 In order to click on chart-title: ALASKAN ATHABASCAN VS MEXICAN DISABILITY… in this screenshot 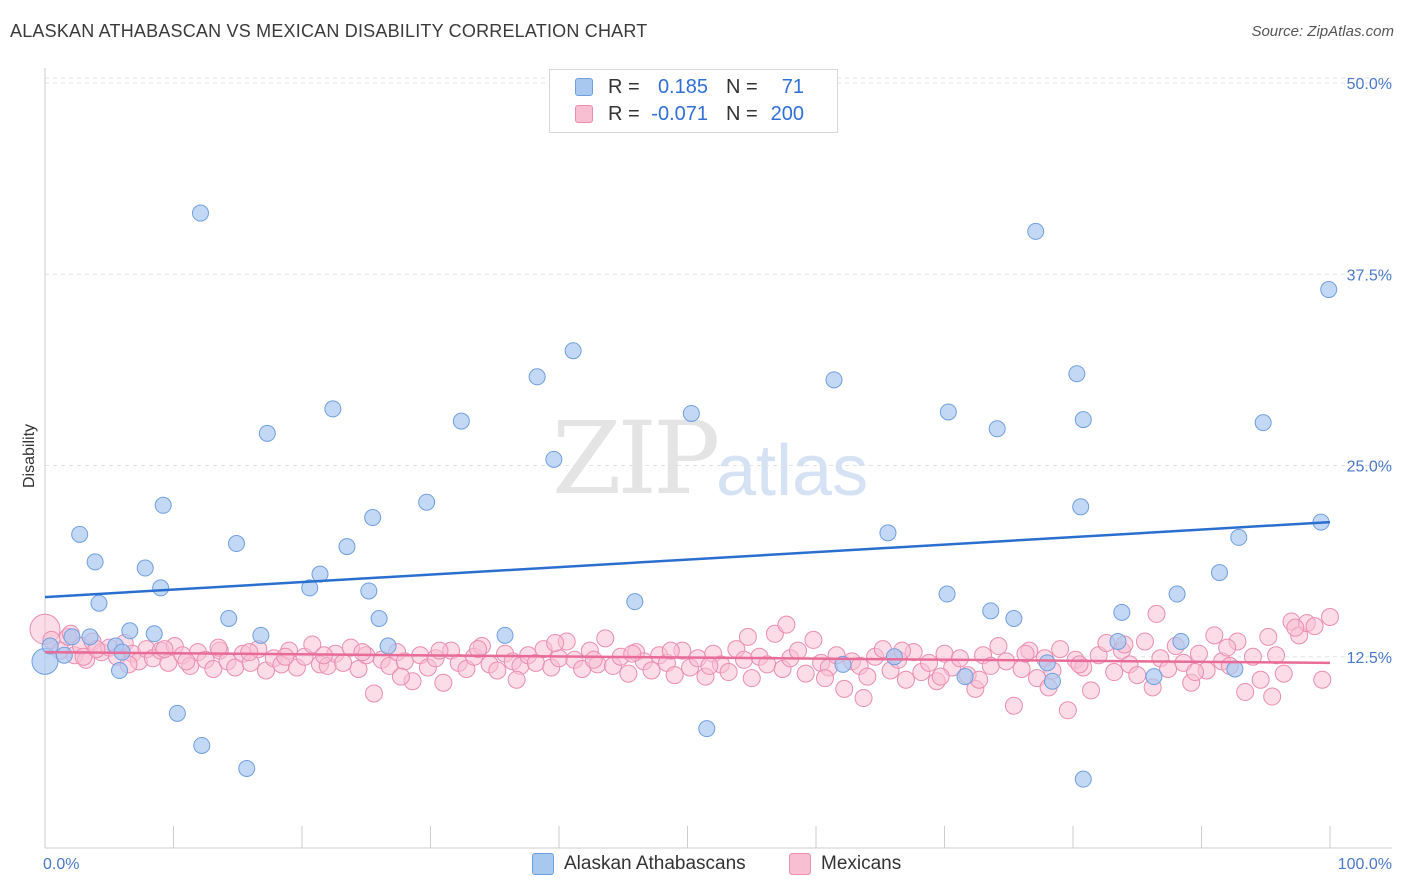, I will do `click(329, 31)`.